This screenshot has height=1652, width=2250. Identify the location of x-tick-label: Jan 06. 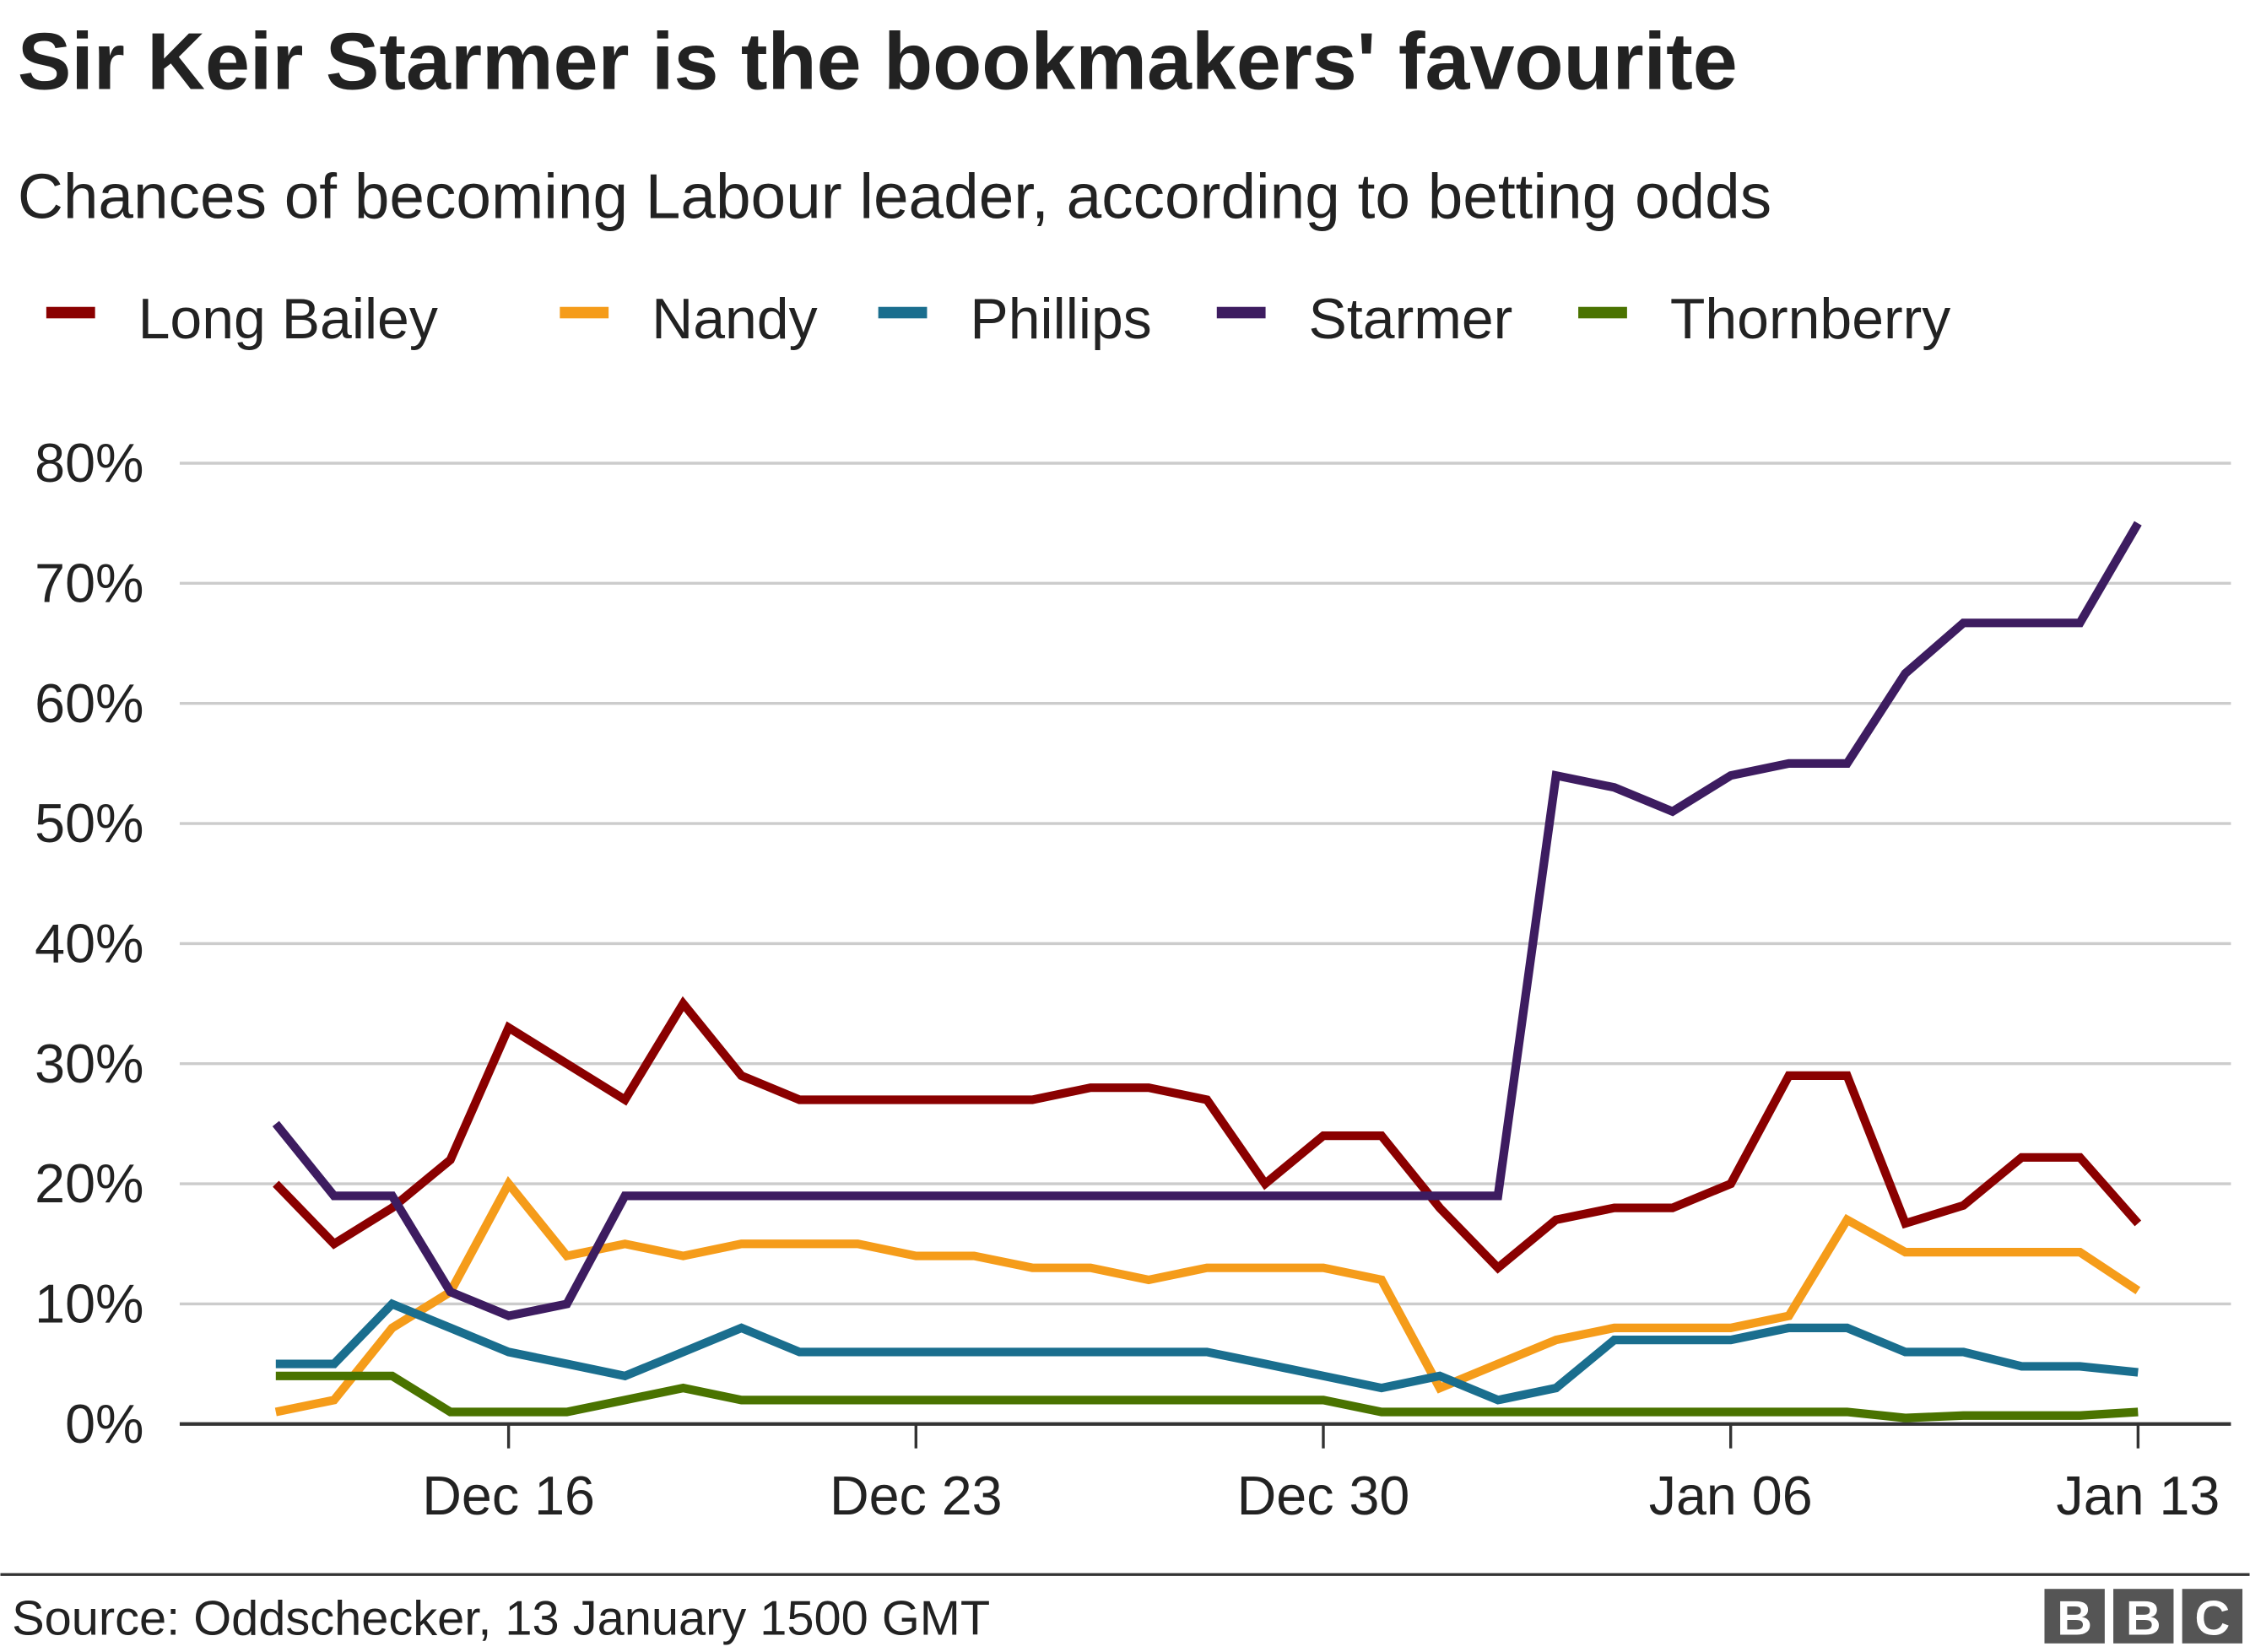
(1731, 1496).